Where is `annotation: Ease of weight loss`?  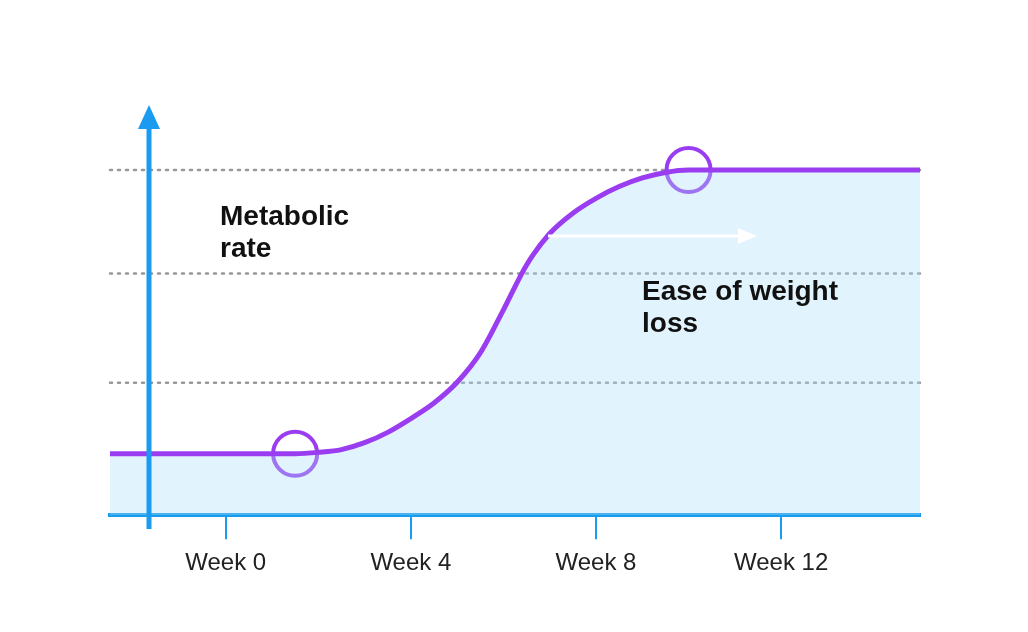 annotation: Ease of weight loss is located at coordinates (741, 307).